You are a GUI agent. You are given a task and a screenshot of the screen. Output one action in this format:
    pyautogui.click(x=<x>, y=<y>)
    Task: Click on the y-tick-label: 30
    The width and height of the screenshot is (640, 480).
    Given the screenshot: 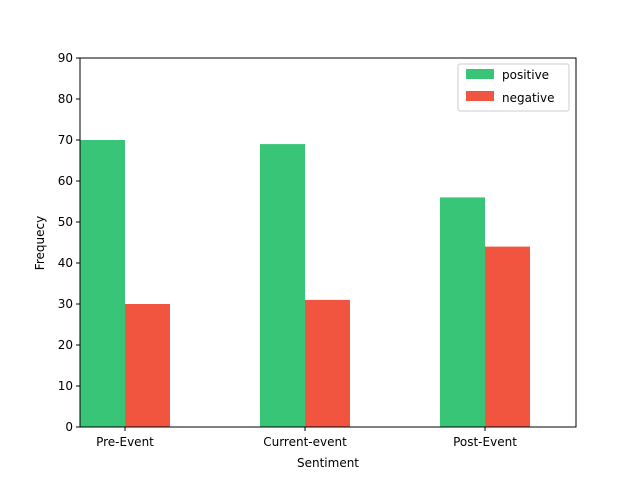 What is the action you would take?
    pyautogui.click(x=65, y=304)
    